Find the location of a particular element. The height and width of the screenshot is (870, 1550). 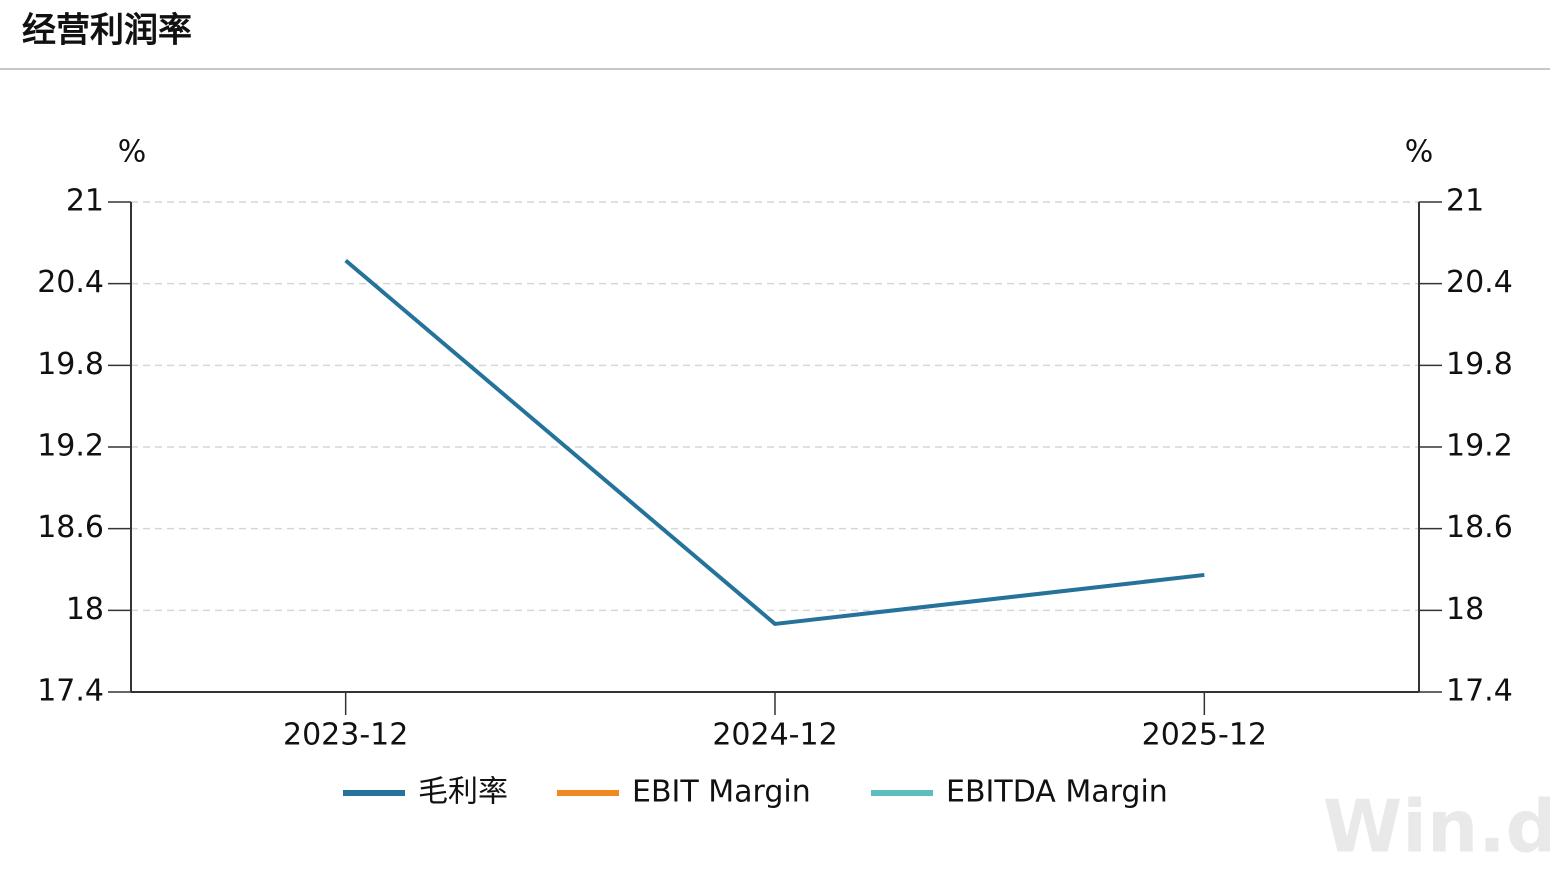

y2-tick-label: 19.2 is located at coordinates (1479, 446).